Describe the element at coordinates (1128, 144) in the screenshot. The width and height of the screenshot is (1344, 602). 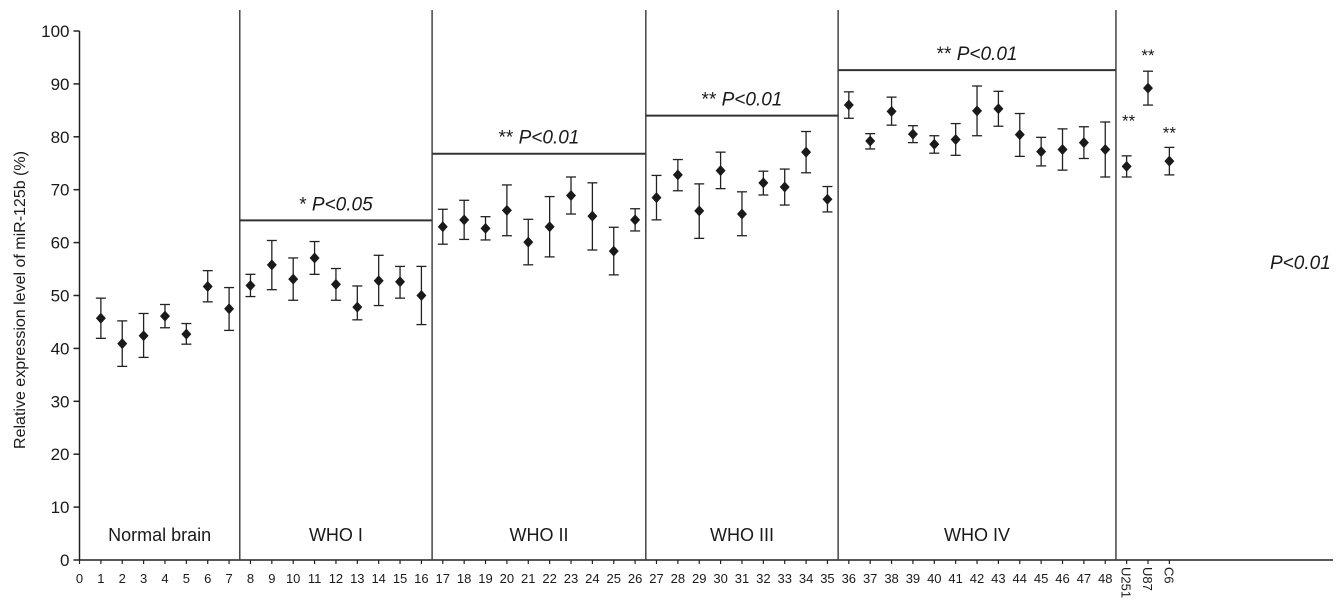
I see `data-point-U251: **` at that location.